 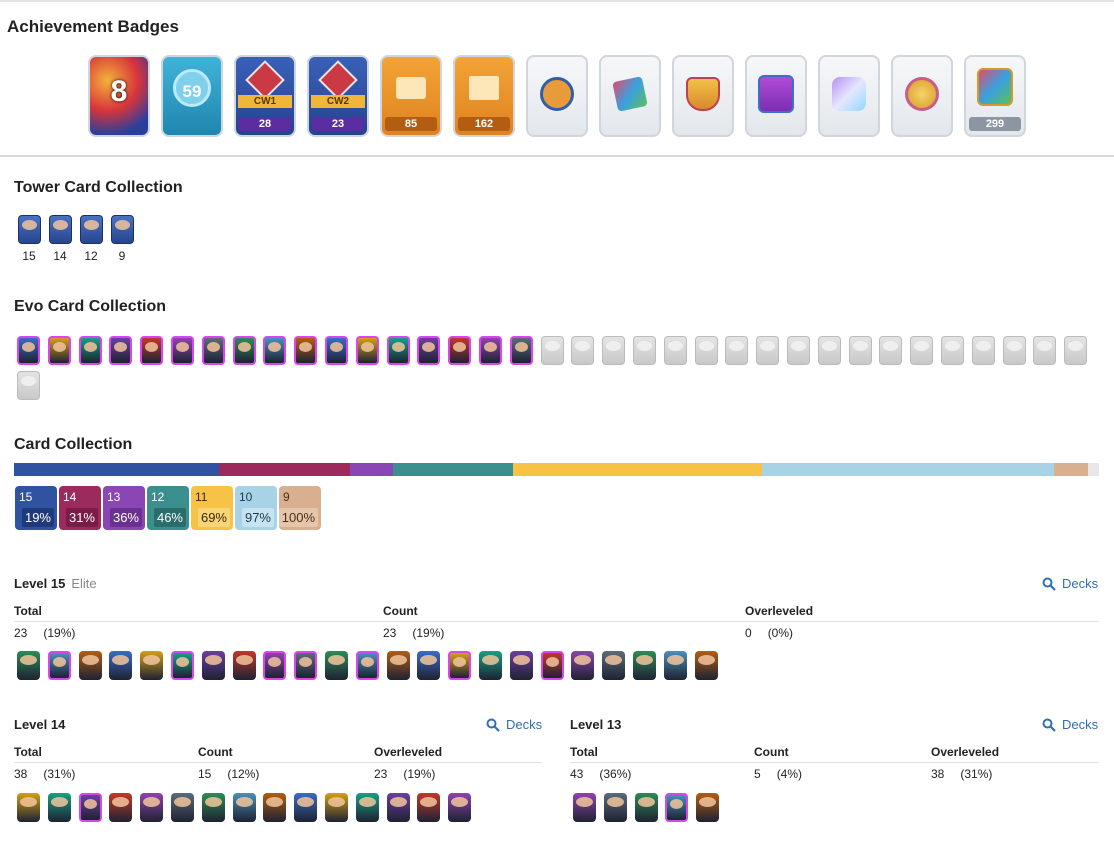 What do you see at coordinates (265, 96) in the screenshot?
I see `clan-war-1-badge: CW1 28` at bounding box center [265, 96].